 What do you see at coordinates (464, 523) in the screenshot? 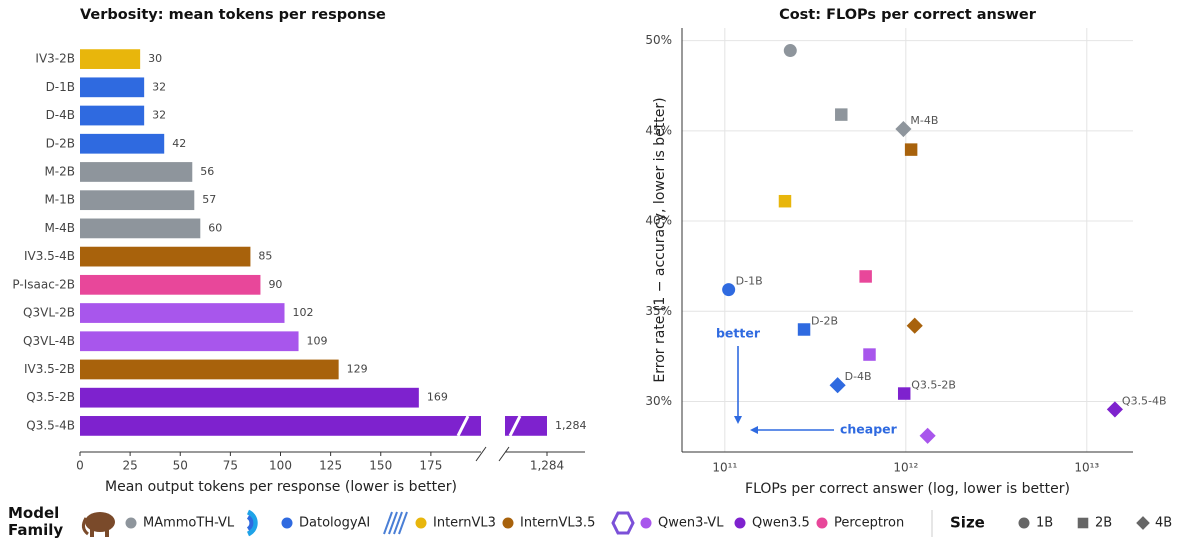
I see `legend-label: InternVL3` at bounding box center [464, 523].